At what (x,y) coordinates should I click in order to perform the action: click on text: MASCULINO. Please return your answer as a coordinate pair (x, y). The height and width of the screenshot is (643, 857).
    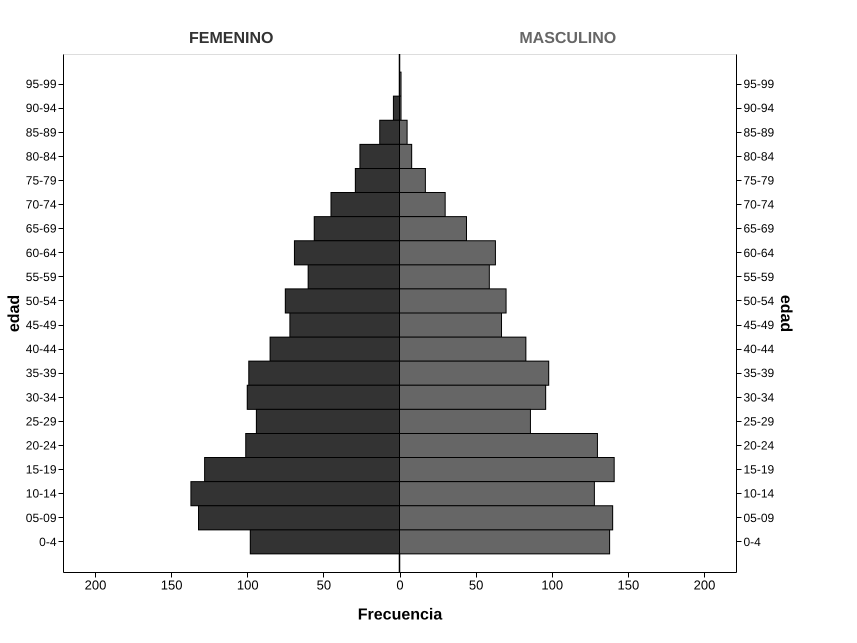
    Looking at the image, I should click on (567, 38).